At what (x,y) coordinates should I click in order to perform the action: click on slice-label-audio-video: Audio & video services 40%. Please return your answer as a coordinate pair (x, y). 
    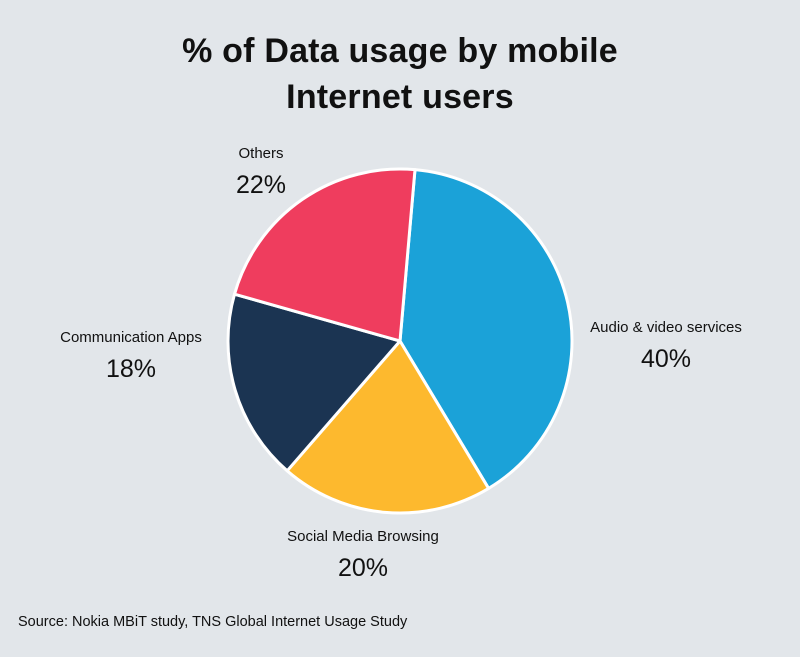
    Looking at the image, I should click on (666, 347).